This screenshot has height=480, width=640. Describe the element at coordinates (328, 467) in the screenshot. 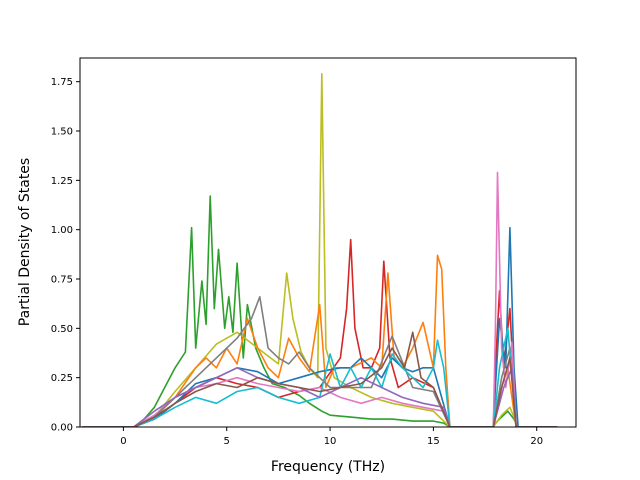

I see `x-axis-label: Frequency (THz)` at that location.